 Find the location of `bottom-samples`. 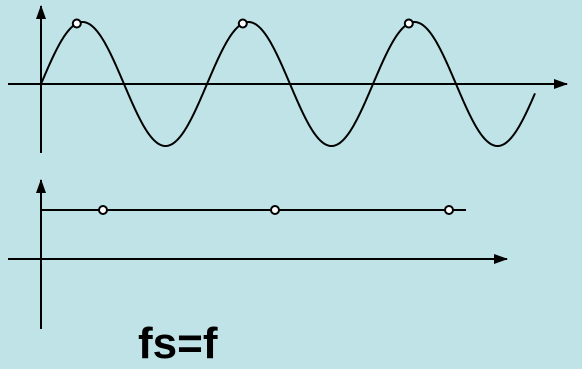

bottom-samples is located at coordinates (276, 210).